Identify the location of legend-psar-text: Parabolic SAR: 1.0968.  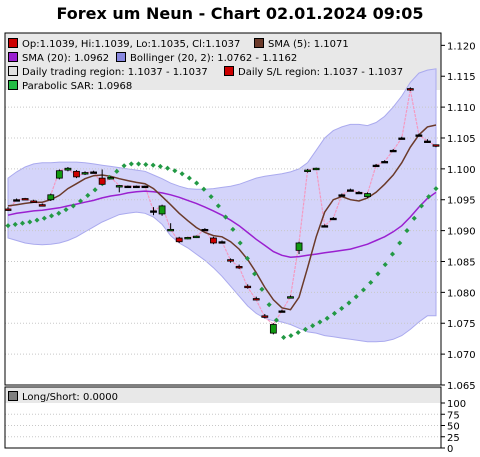
(77, 86).